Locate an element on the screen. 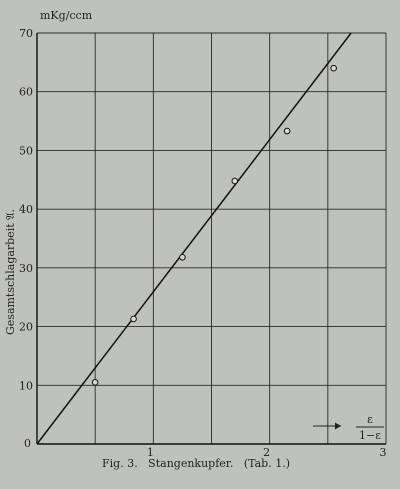 The width and height of the screenshot is (400, 489). x-tick-label: 1 is located at coordinates (150, 452).